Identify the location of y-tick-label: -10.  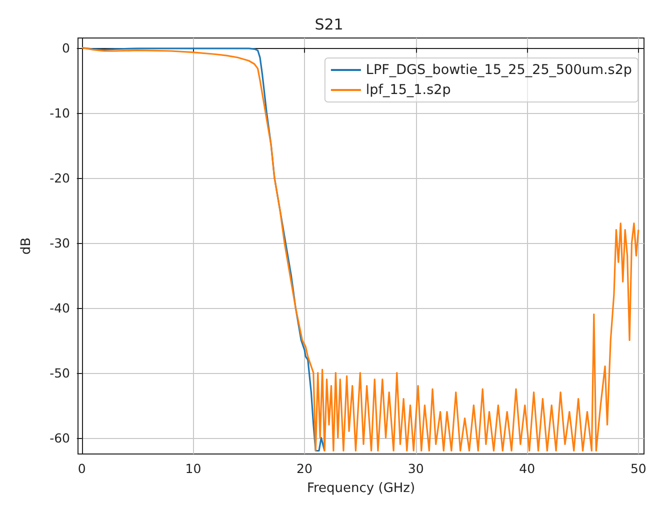
(60, 112).